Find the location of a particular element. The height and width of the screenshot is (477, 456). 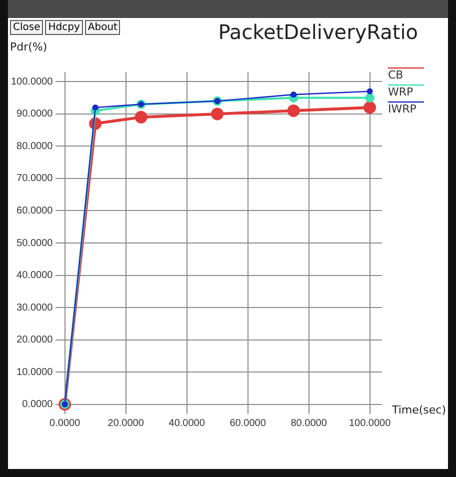

x-tick-label: 100.0000 is located at coordinates (370, 423).